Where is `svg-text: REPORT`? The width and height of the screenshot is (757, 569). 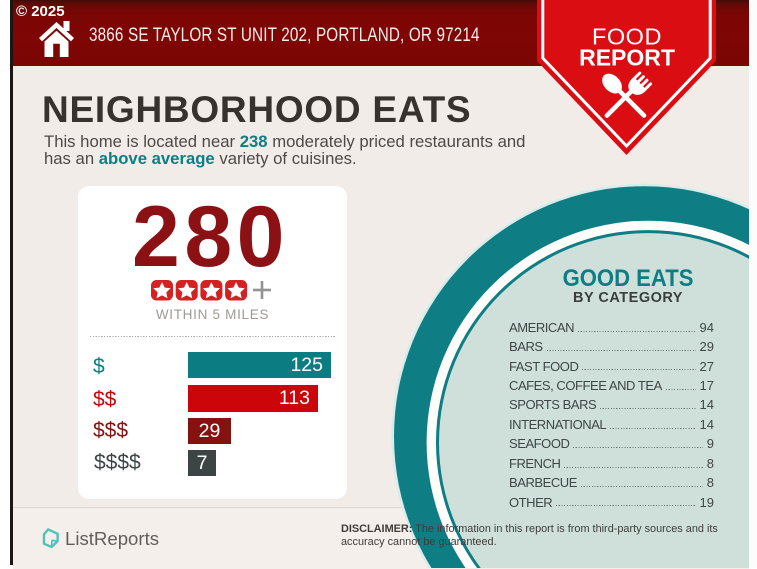
svg-text: REPORT is located at coordinates (627, 58).